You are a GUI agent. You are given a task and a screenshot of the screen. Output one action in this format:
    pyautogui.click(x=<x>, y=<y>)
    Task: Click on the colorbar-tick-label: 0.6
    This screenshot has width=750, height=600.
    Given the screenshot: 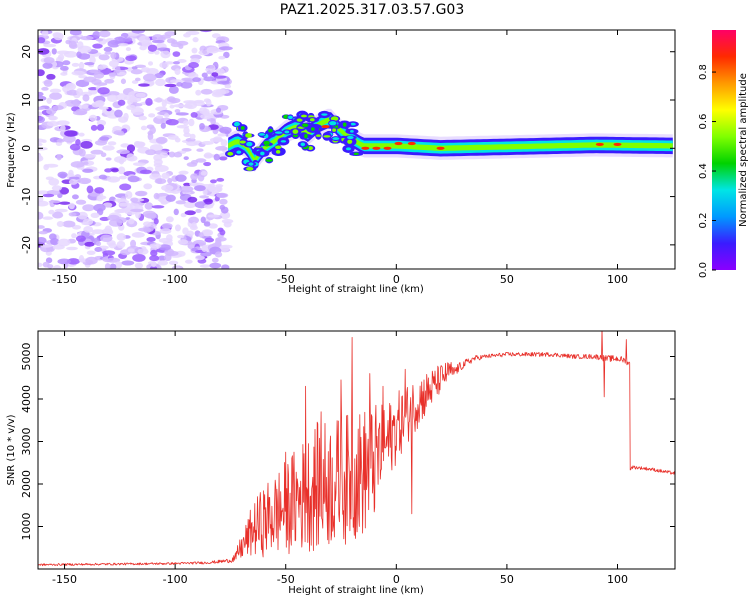 What is the action you would take?
    pyautogui.click(x=703, y=122)
    